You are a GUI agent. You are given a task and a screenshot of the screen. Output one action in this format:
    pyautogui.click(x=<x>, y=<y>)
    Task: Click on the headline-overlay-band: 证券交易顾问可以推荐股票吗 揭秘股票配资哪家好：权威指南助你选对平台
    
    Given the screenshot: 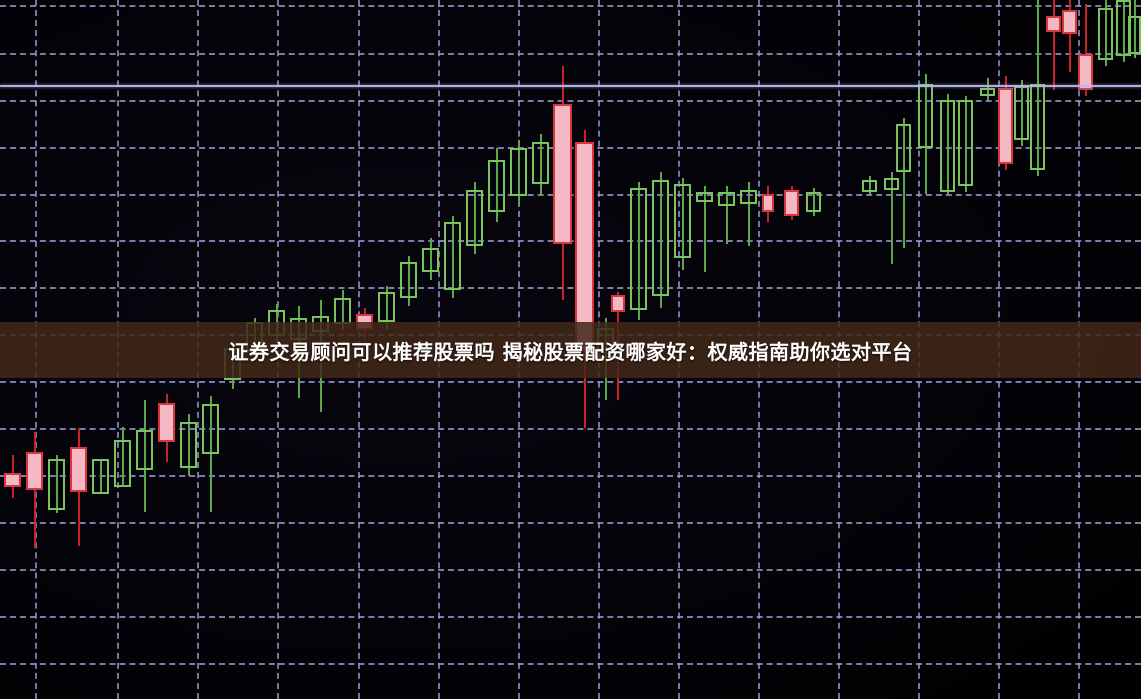 What is the action you would take?
    pyautogui.click(x=570, y=350)
    